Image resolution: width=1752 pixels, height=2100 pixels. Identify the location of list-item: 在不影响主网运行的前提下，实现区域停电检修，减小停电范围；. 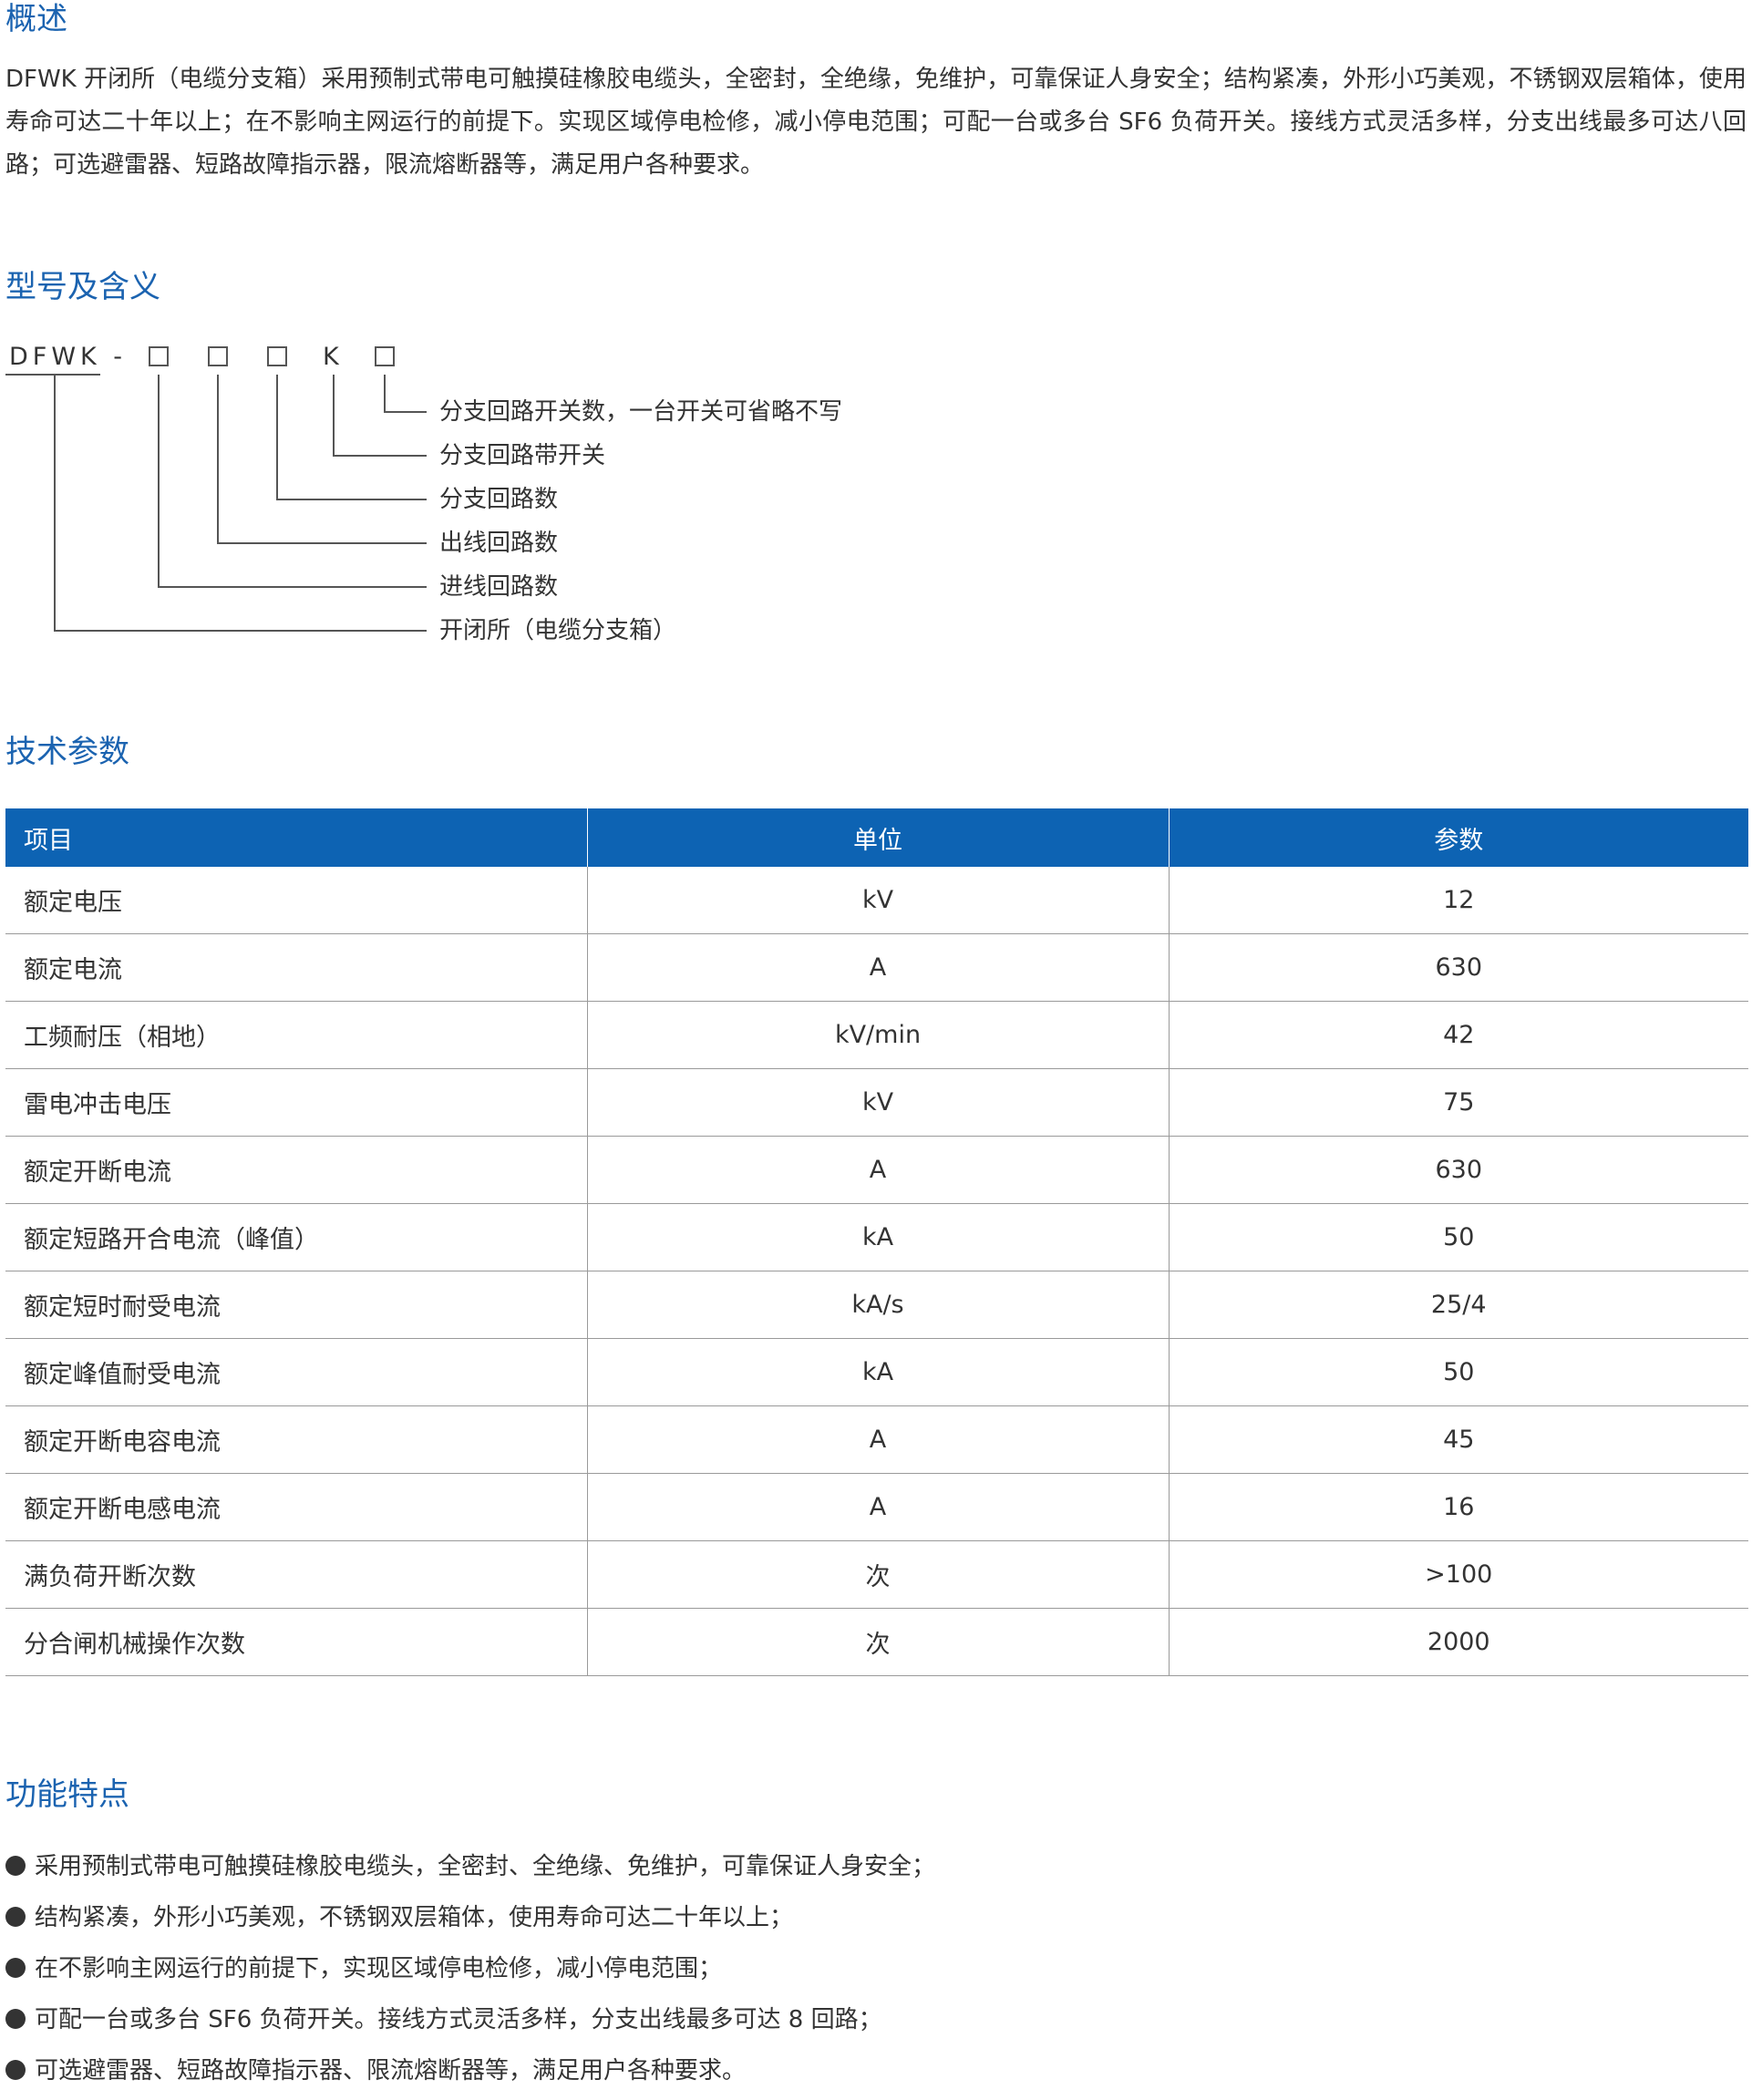
(470, 1968).